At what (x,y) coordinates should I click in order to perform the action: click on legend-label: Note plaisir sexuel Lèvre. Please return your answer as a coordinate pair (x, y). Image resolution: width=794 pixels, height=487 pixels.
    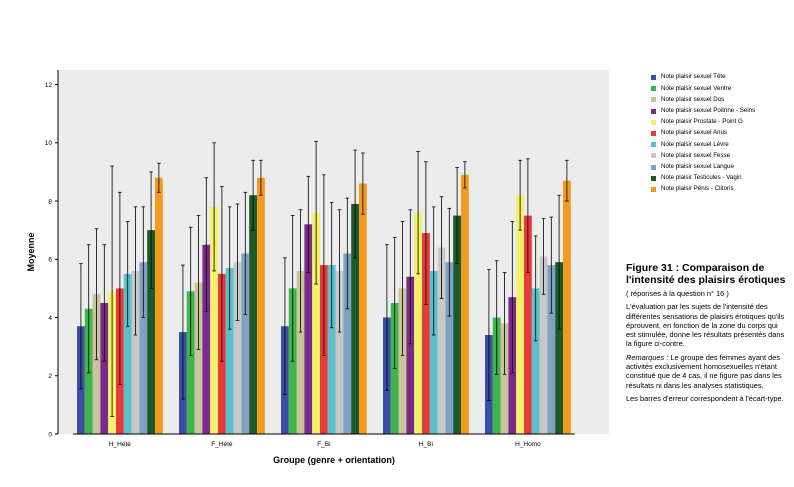
    Looking at the image, I should click on (695, 144).